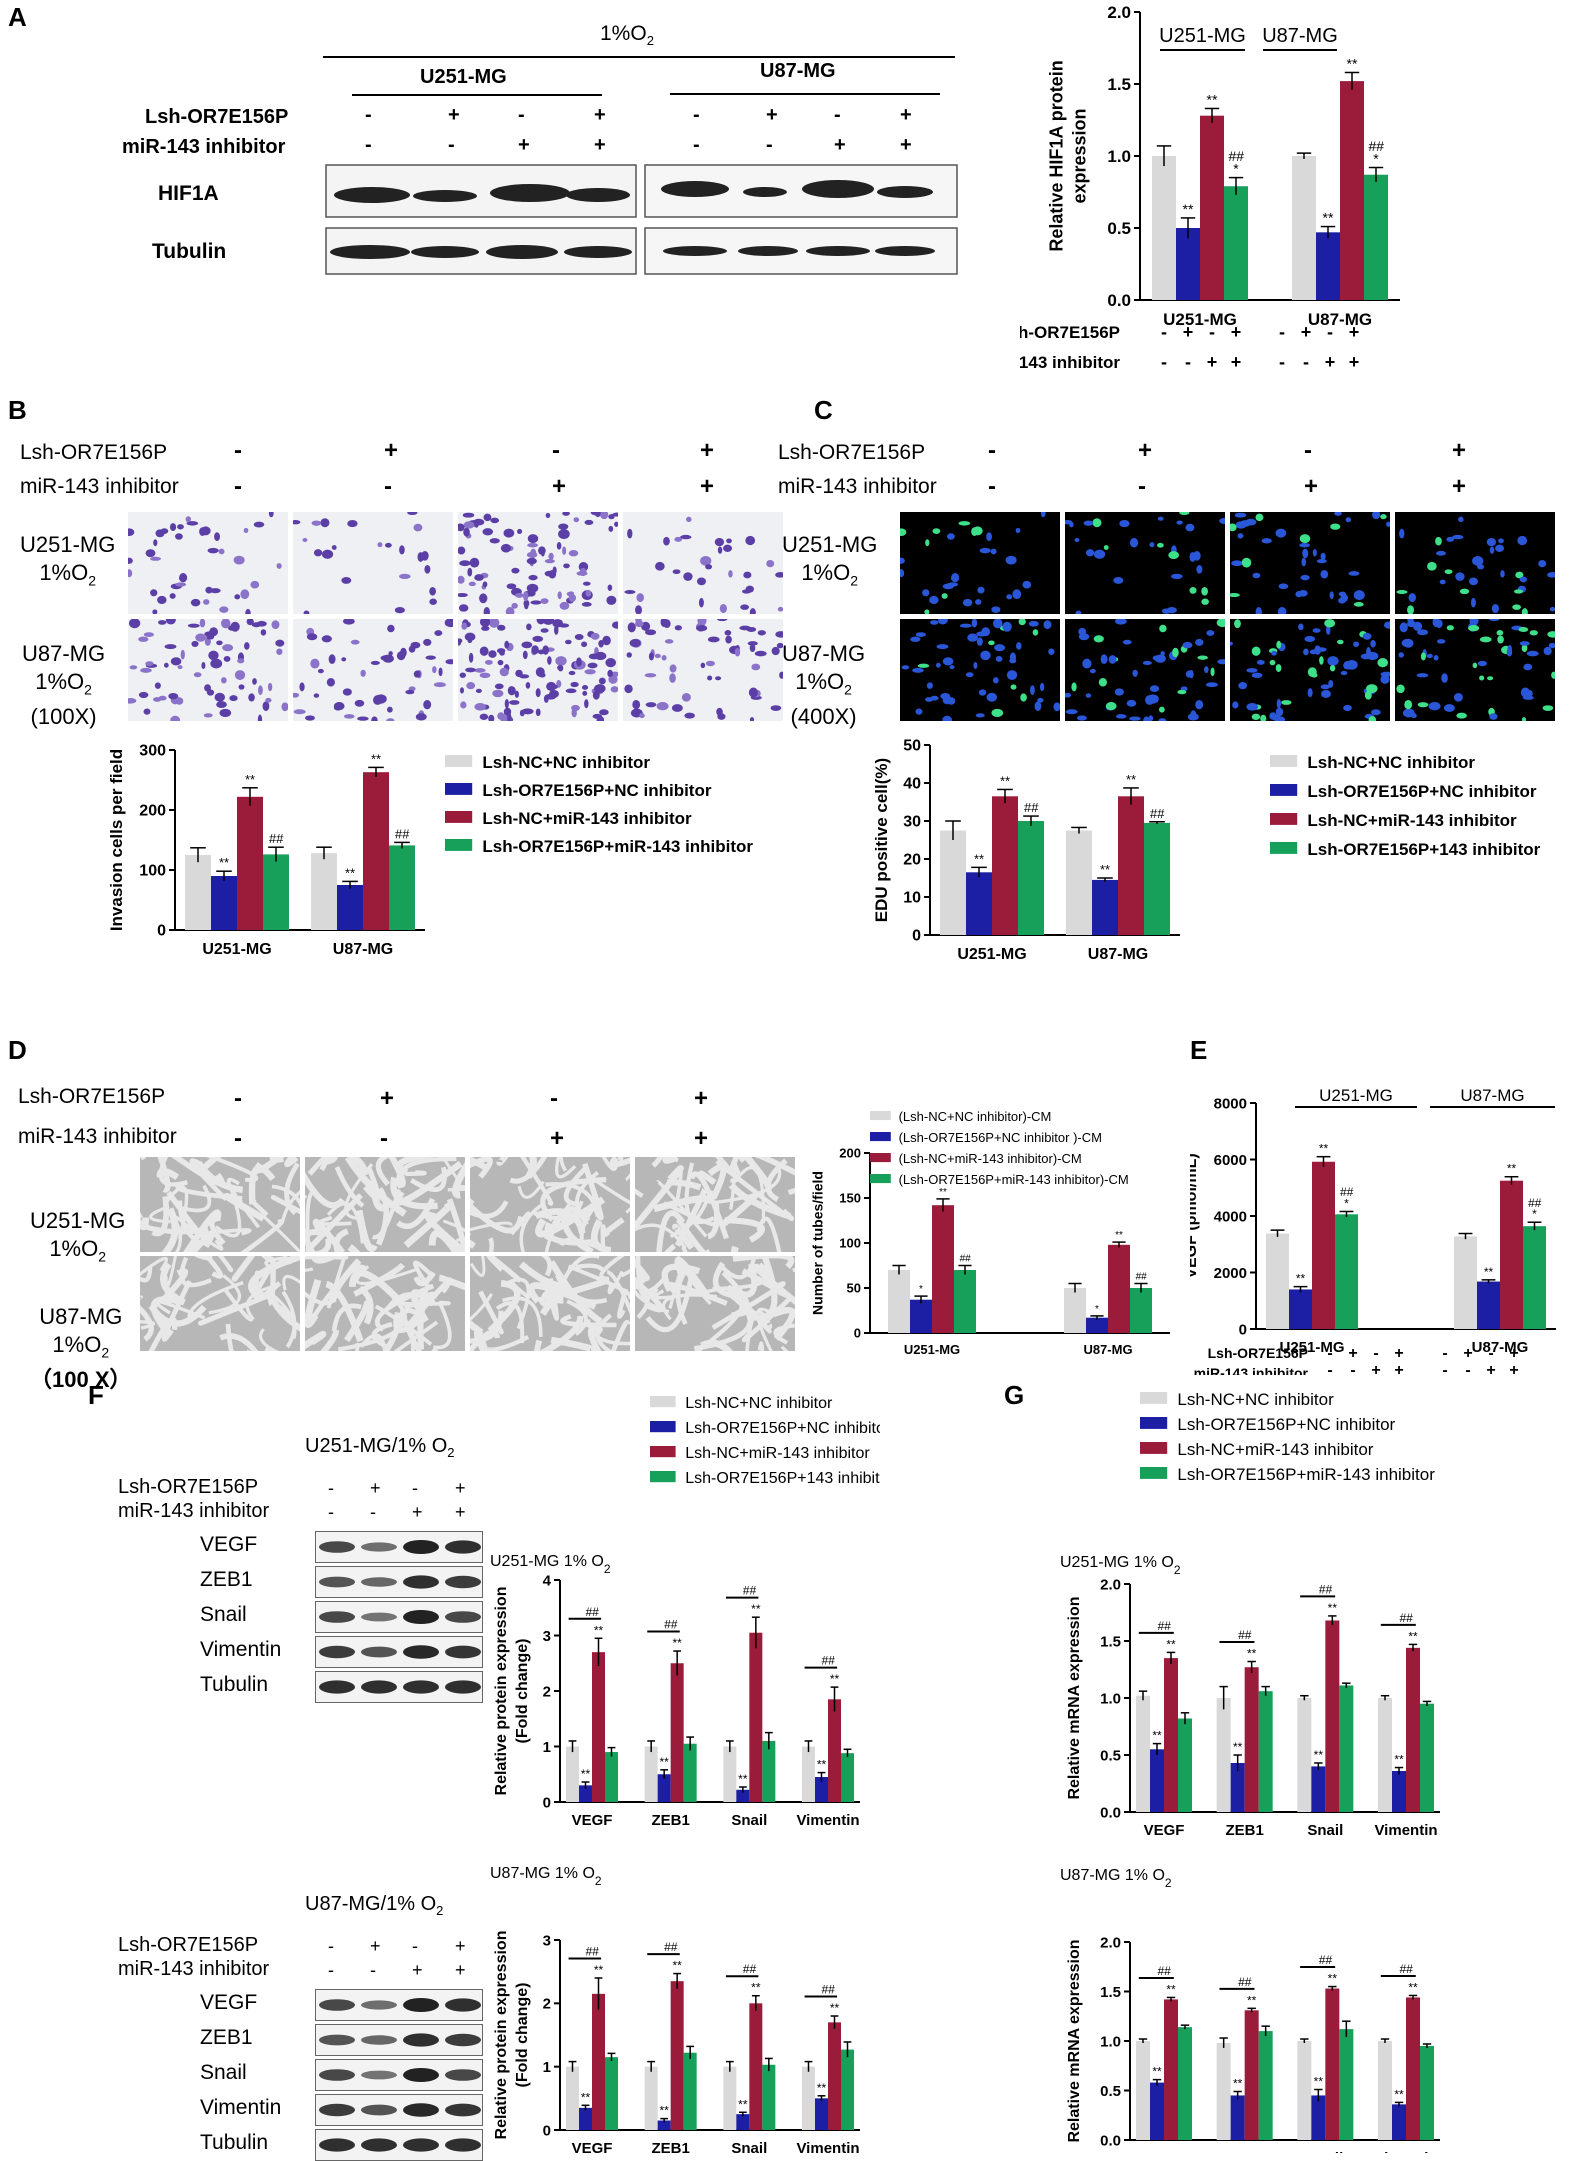  Describe the element at coordinates (228, 1545) in the screenshot. I see `band-label-vegf: VEGF` at that location.